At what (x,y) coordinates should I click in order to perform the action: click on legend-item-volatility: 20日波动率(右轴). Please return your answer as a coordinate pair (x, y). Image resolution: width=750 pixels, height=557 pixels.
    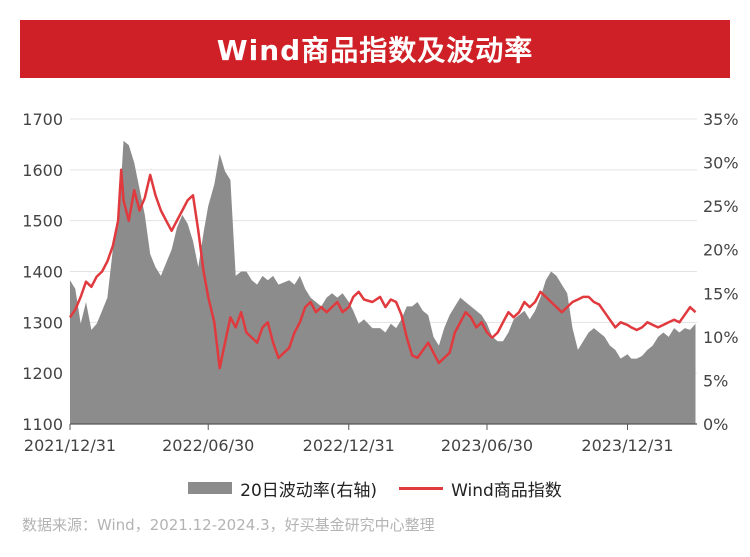
    Looking at the image, I should click on (282, 488).